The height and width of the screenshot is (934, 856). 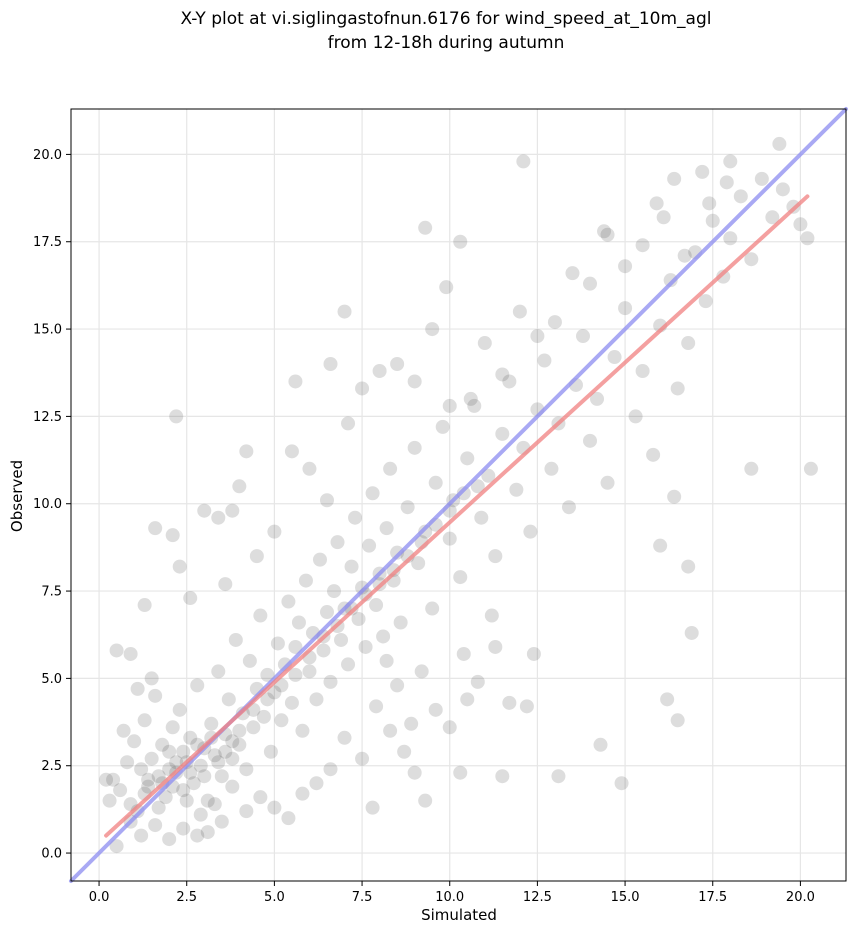 What do you see at coordinates (625, 897) in the screenshot?
I see `x-tick-label-6: 15.0` at bounding box center [625, 897].